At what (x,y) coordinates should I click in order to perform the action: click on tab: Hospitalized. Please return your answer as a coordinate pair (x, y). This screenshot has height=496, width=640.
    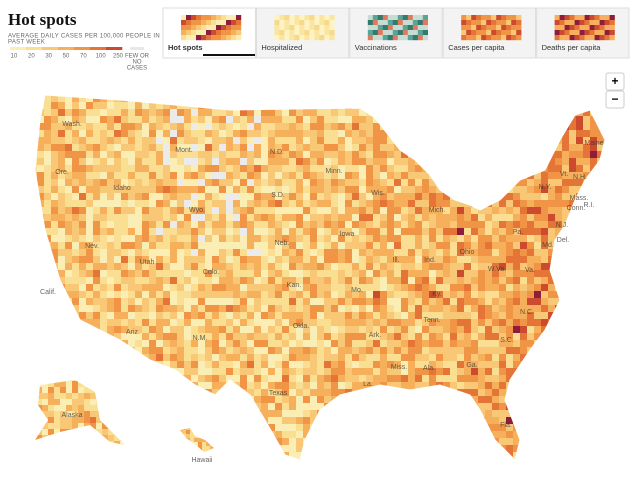
    Looking at the image, I should click on (302, 33).